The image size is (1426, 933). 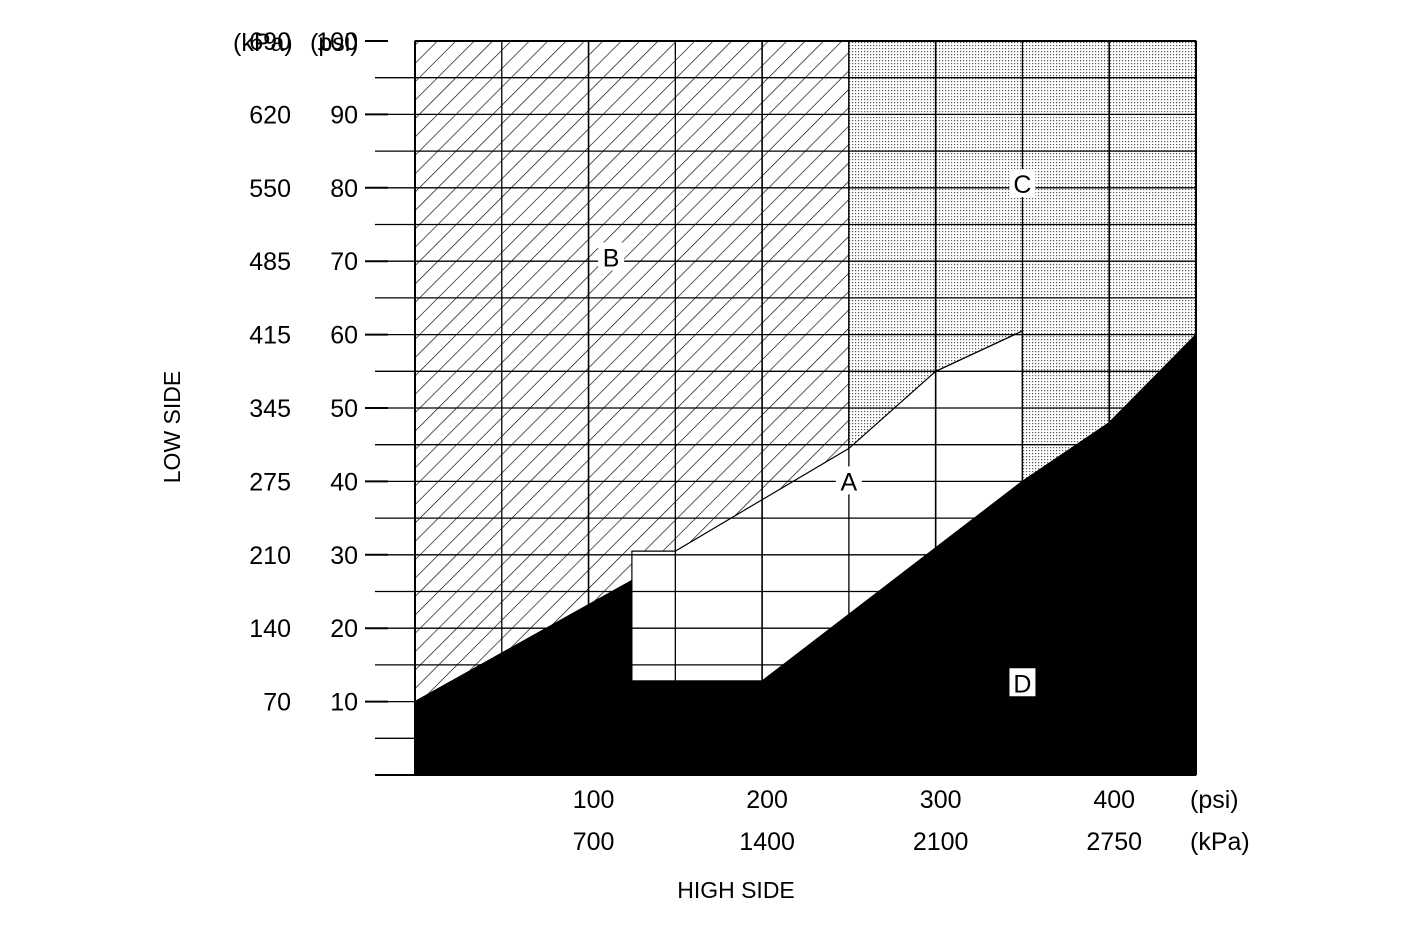 What do you see at coordinates (1220, 842) in the screenshot?
I see `x-unit-kpa: (kPa)` at bounding box center [1220, 842].